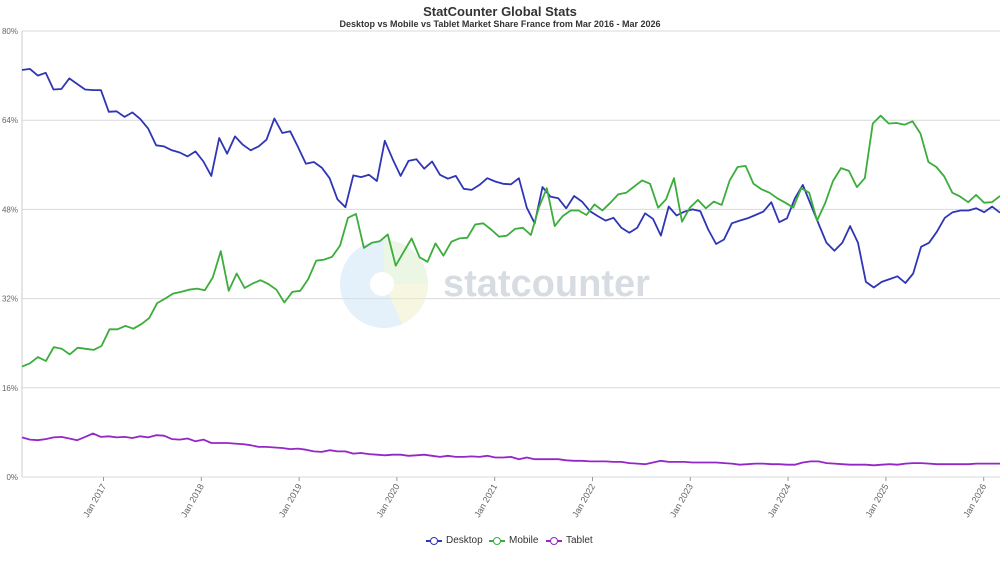  What do you see at coordinates (497, 540) in the screenshot?
I see `legend-mobile-marker` at bounding box center [497, 540].